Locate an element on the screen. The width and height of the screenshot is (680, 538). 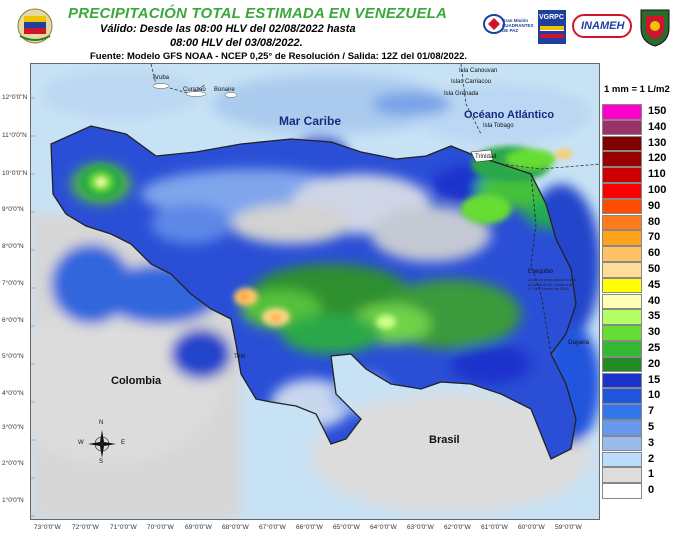
lon-label: 71°0'0"W is located at coordinates (123, 527).